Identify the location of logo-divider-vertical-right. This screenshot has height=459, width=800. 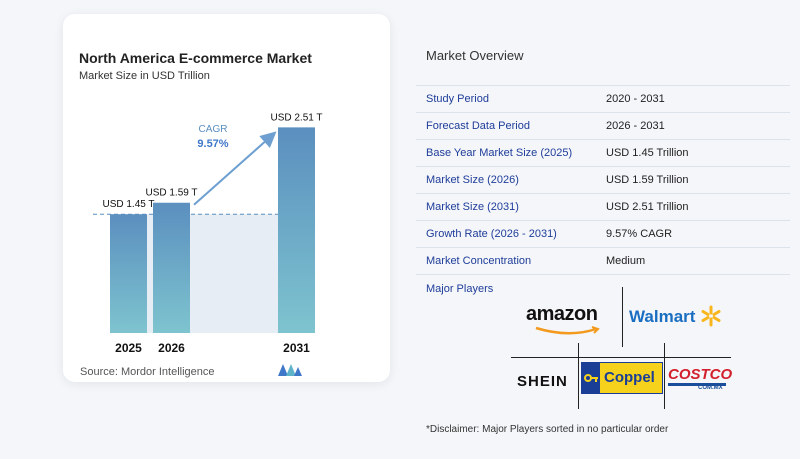
(664, 376).